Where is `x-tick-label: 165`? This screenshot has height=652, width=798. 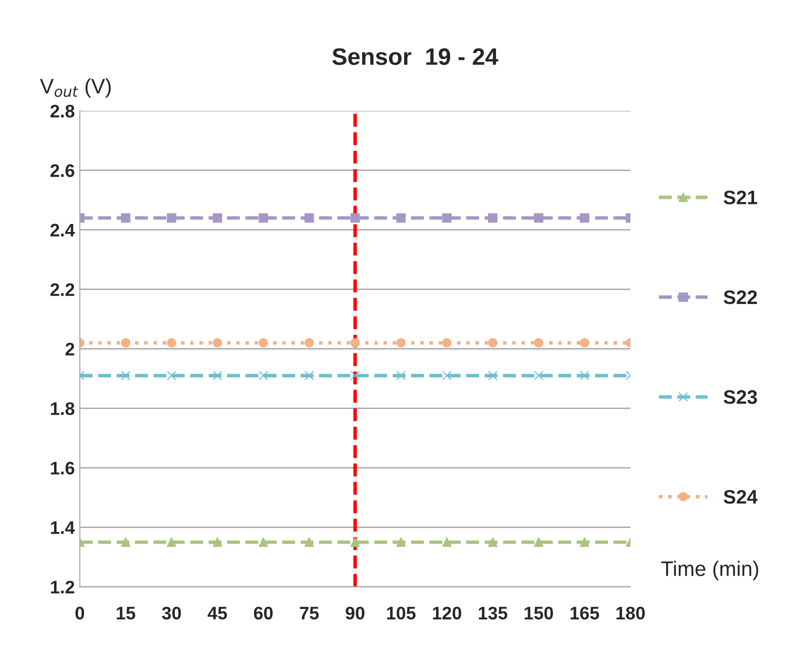
x-tick-label: 165 is located at coordinates (585, 613).